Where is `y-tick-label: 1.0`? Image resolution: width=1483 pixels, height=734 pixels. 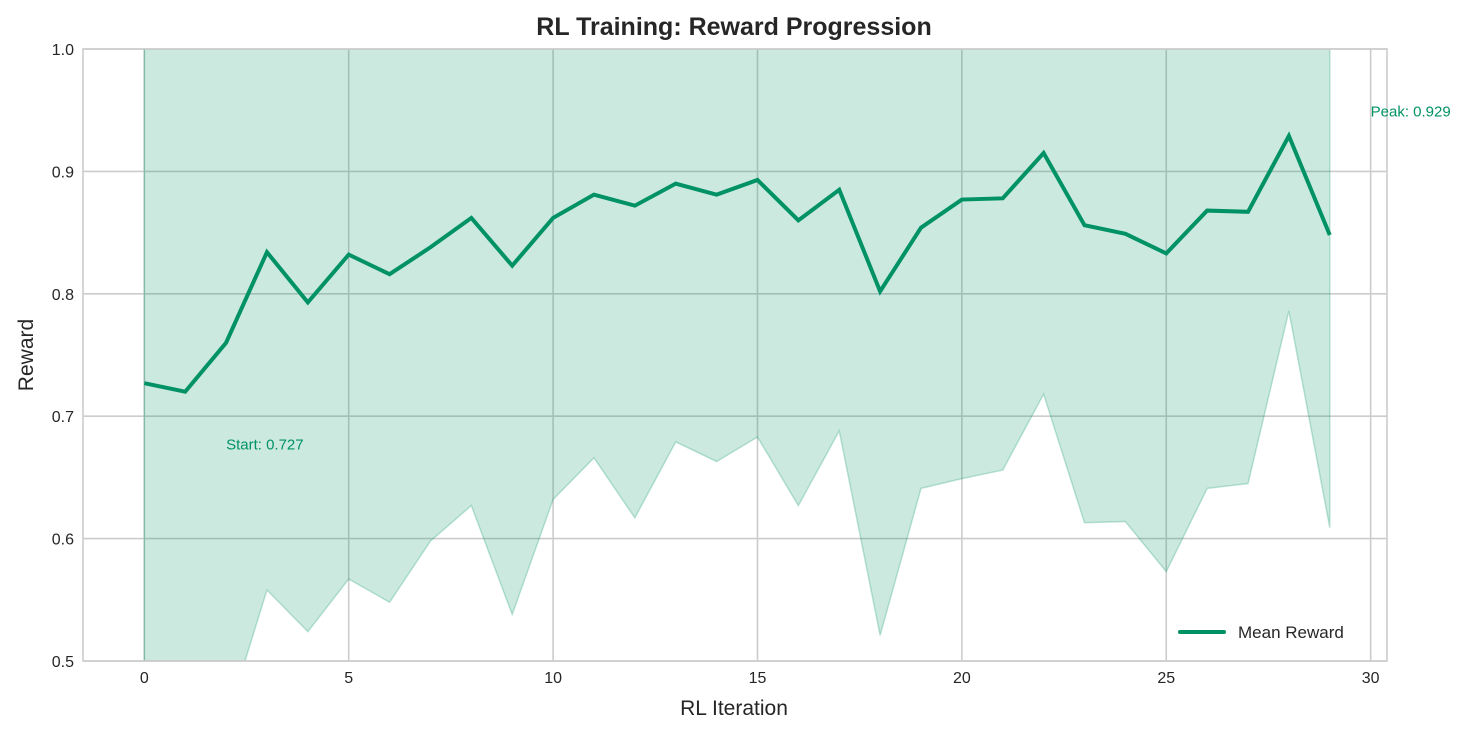 y-tick-label: 1.0 is located at coordinates (63, 50).